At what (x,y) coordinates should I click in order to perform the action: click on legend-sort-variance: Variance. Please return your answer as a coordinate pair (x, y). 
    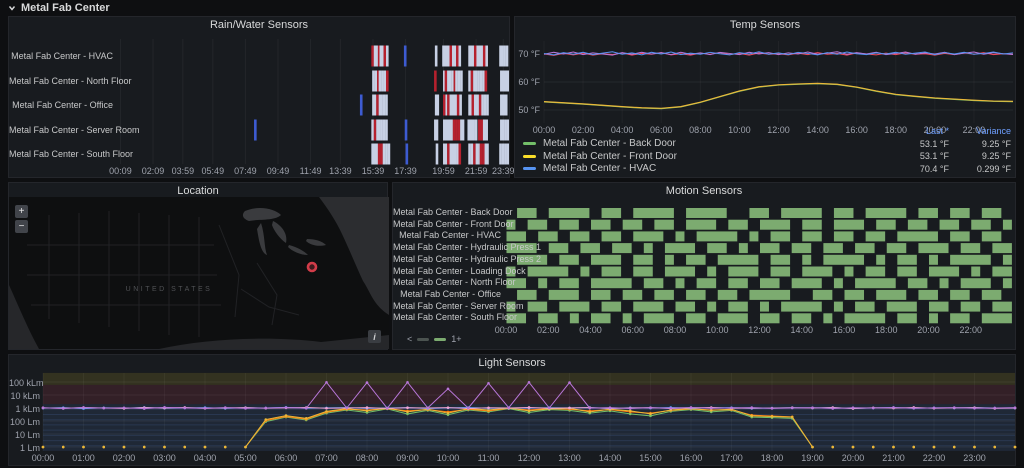
    Looking at the image, I should click on (993, 130).